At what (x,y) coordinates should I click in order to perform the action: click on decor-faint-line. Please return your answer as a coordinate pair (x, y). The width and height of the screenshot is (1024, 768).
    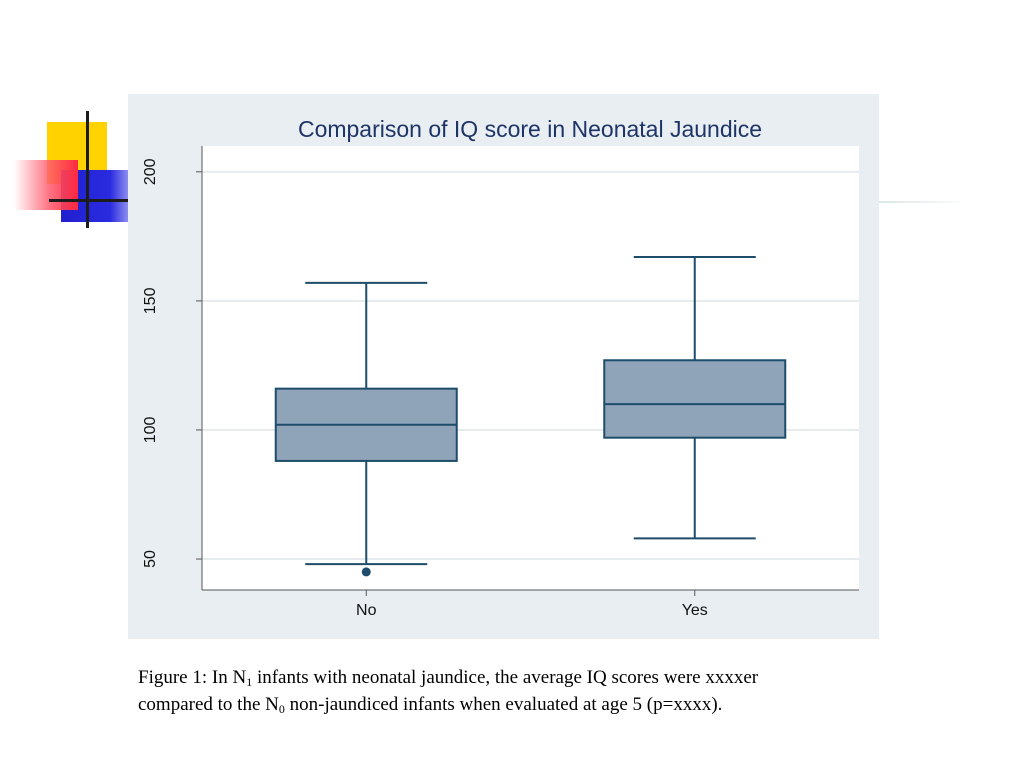
    Looking at the image, I should click on (919, 202).